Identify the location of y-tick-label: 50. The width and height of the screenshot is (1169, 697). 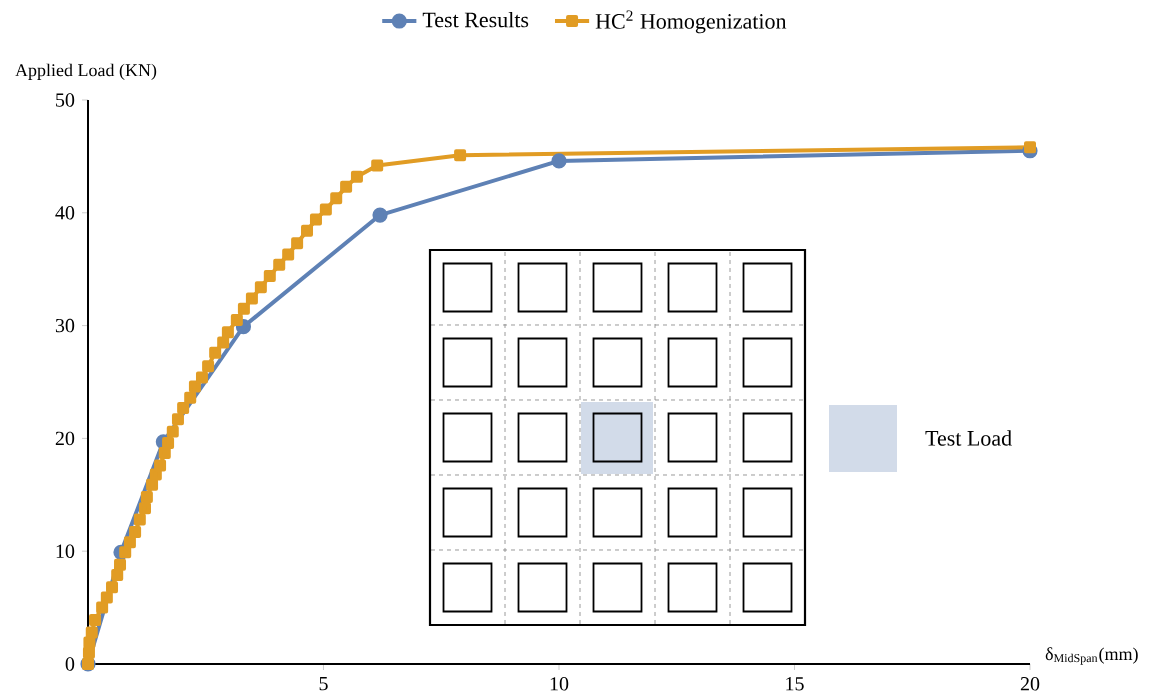
(65, 100).